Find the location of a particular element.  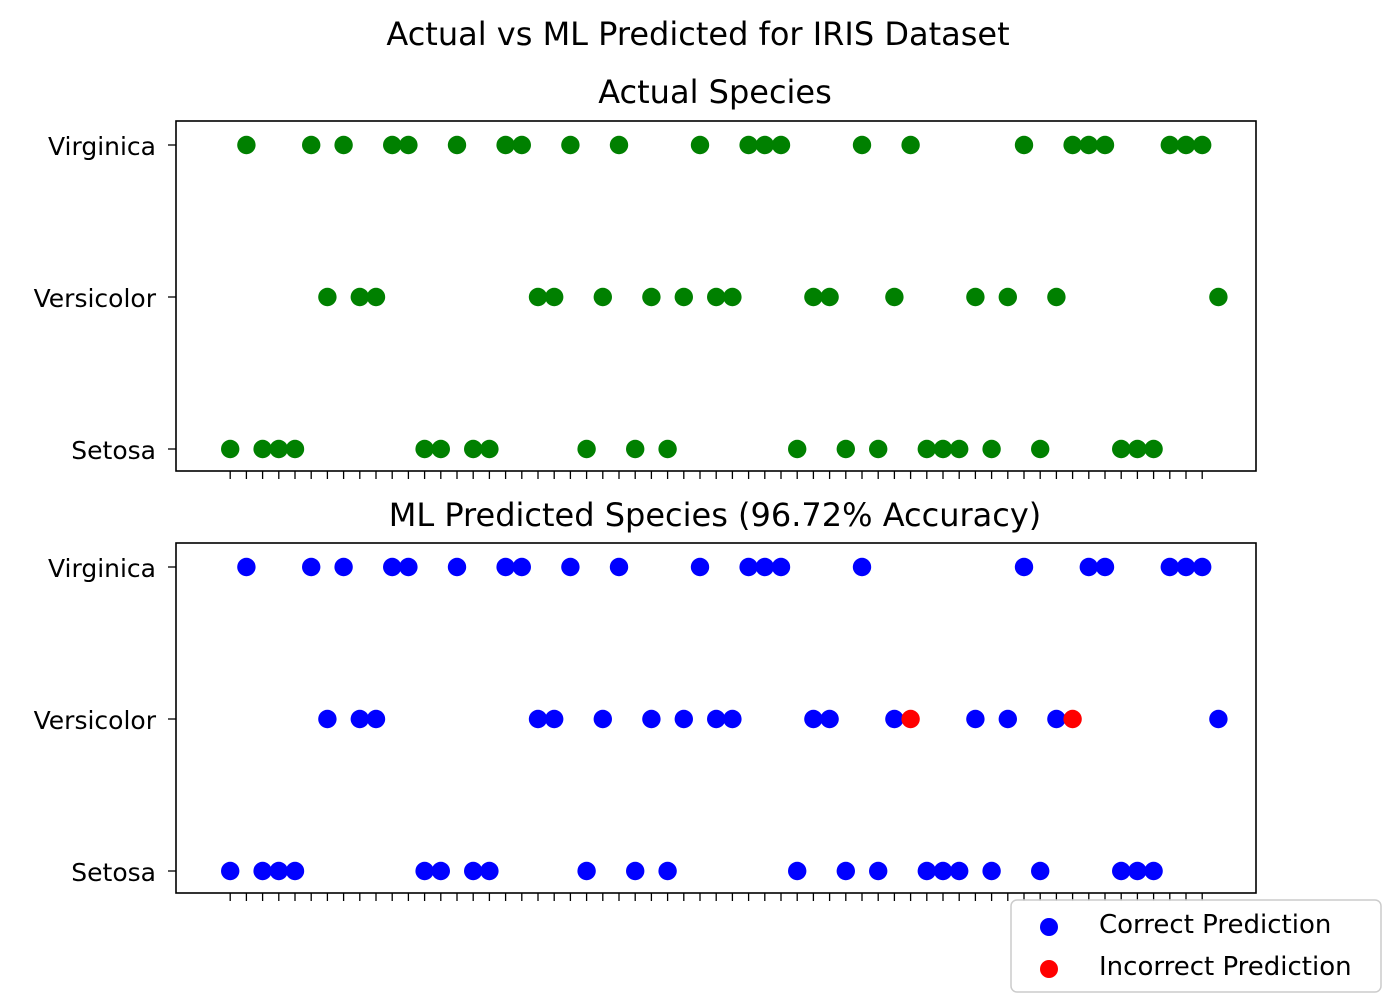

actual-ytick-marks is located at coordinates (172, 297).